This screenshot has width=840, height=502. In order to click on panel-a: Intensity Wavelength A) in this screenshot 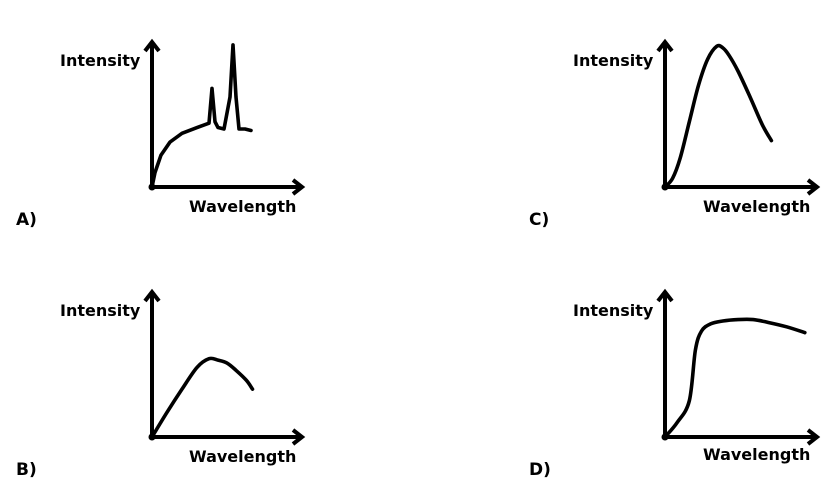, I will do `click(161, 134)`.